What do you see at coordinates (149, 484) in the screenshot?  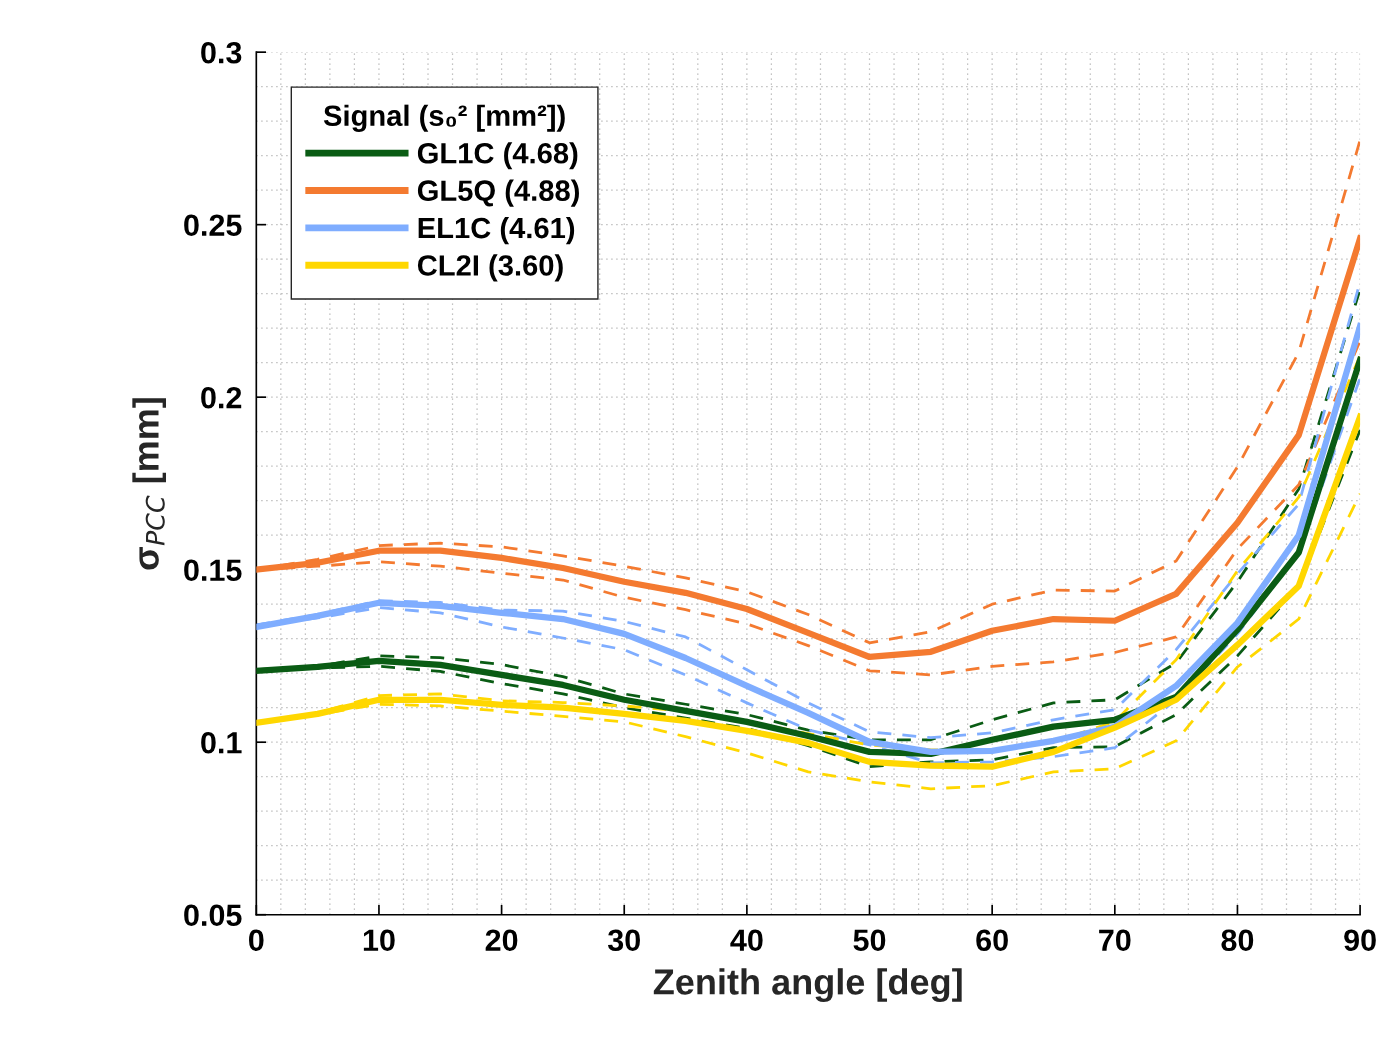 I see `y-axis-title: σ$_{PCC}$ [mm]` at bounding box center [149, 484].